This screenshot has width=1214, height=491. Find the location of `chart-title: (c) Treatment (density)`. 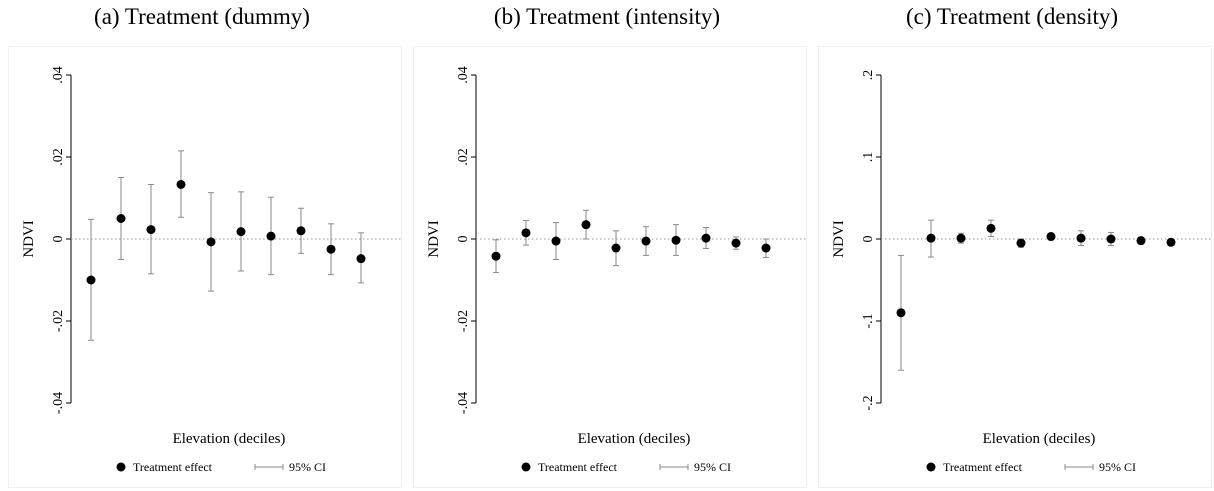

chart-title: (c) Treatment (density) is located at coordinates (1012, 16).